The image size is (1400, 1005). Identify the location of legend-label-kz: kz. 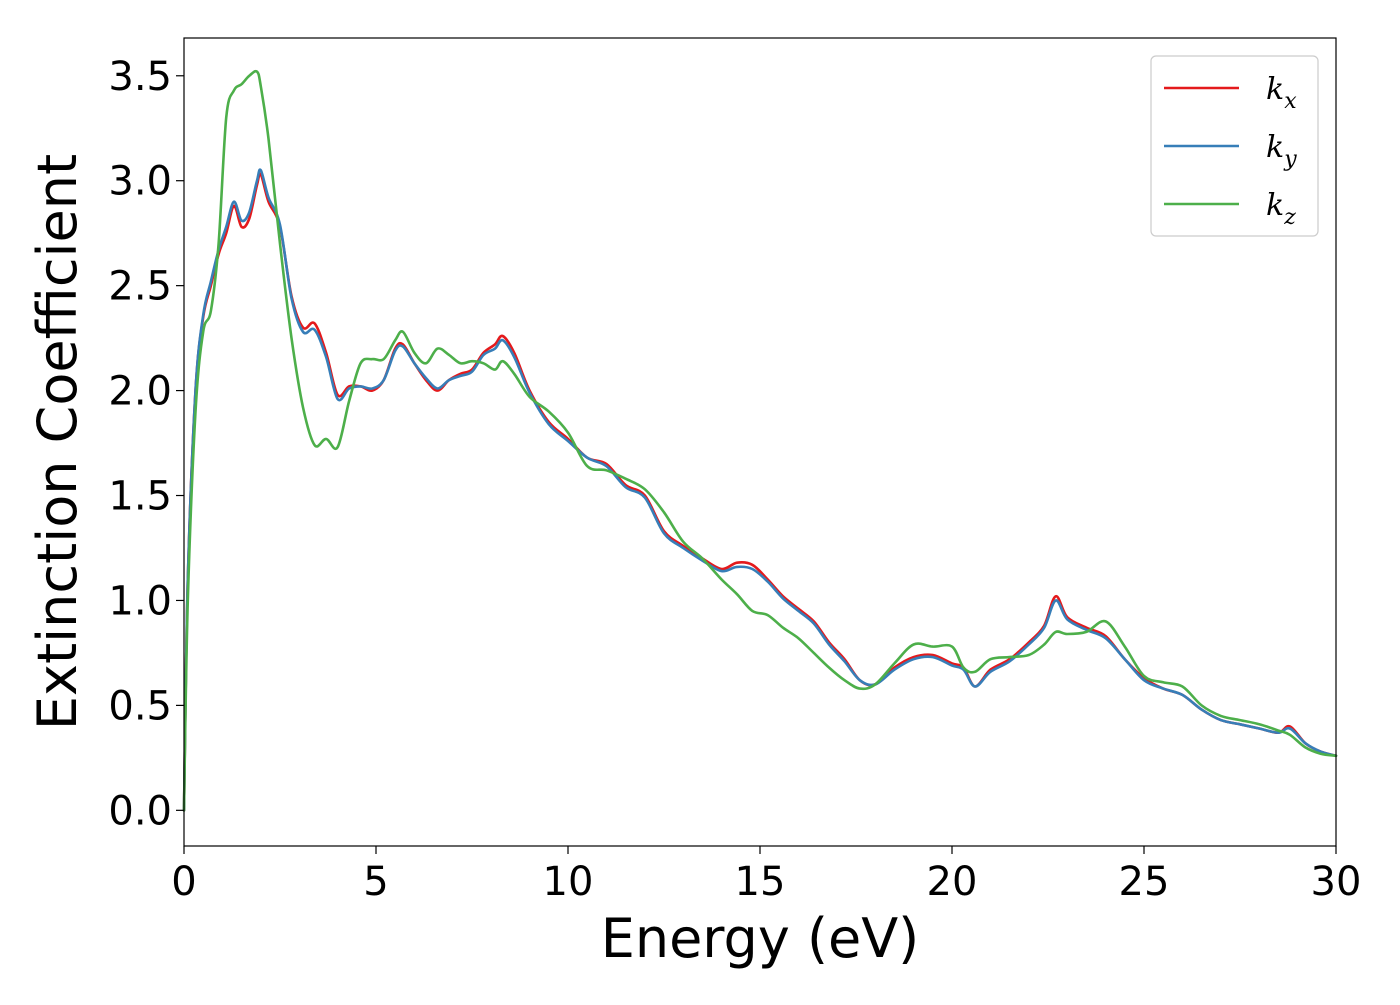
(1281, 209).